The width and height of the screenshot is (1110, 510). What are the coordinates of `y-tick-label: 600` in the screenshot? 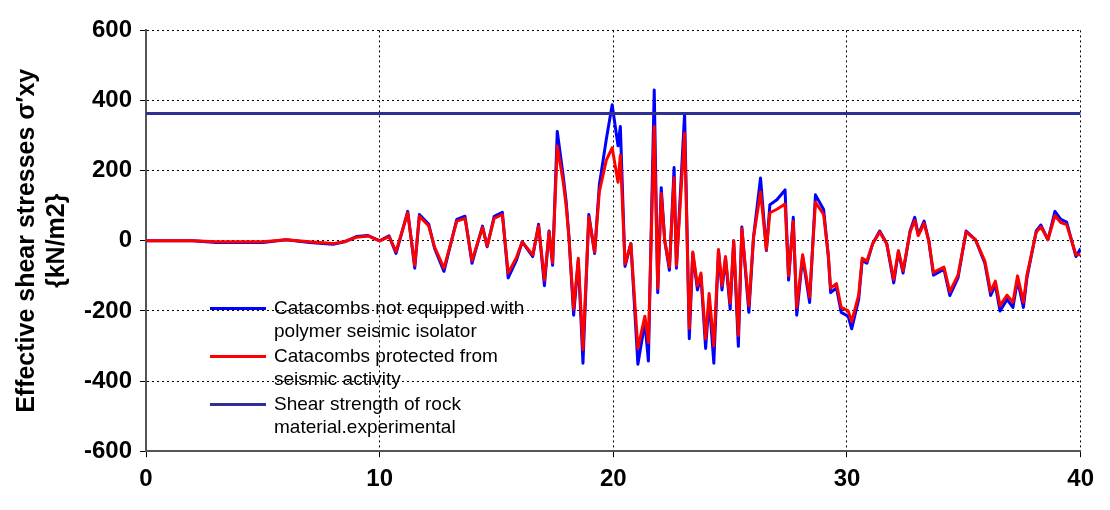 It's located at (112, 29).